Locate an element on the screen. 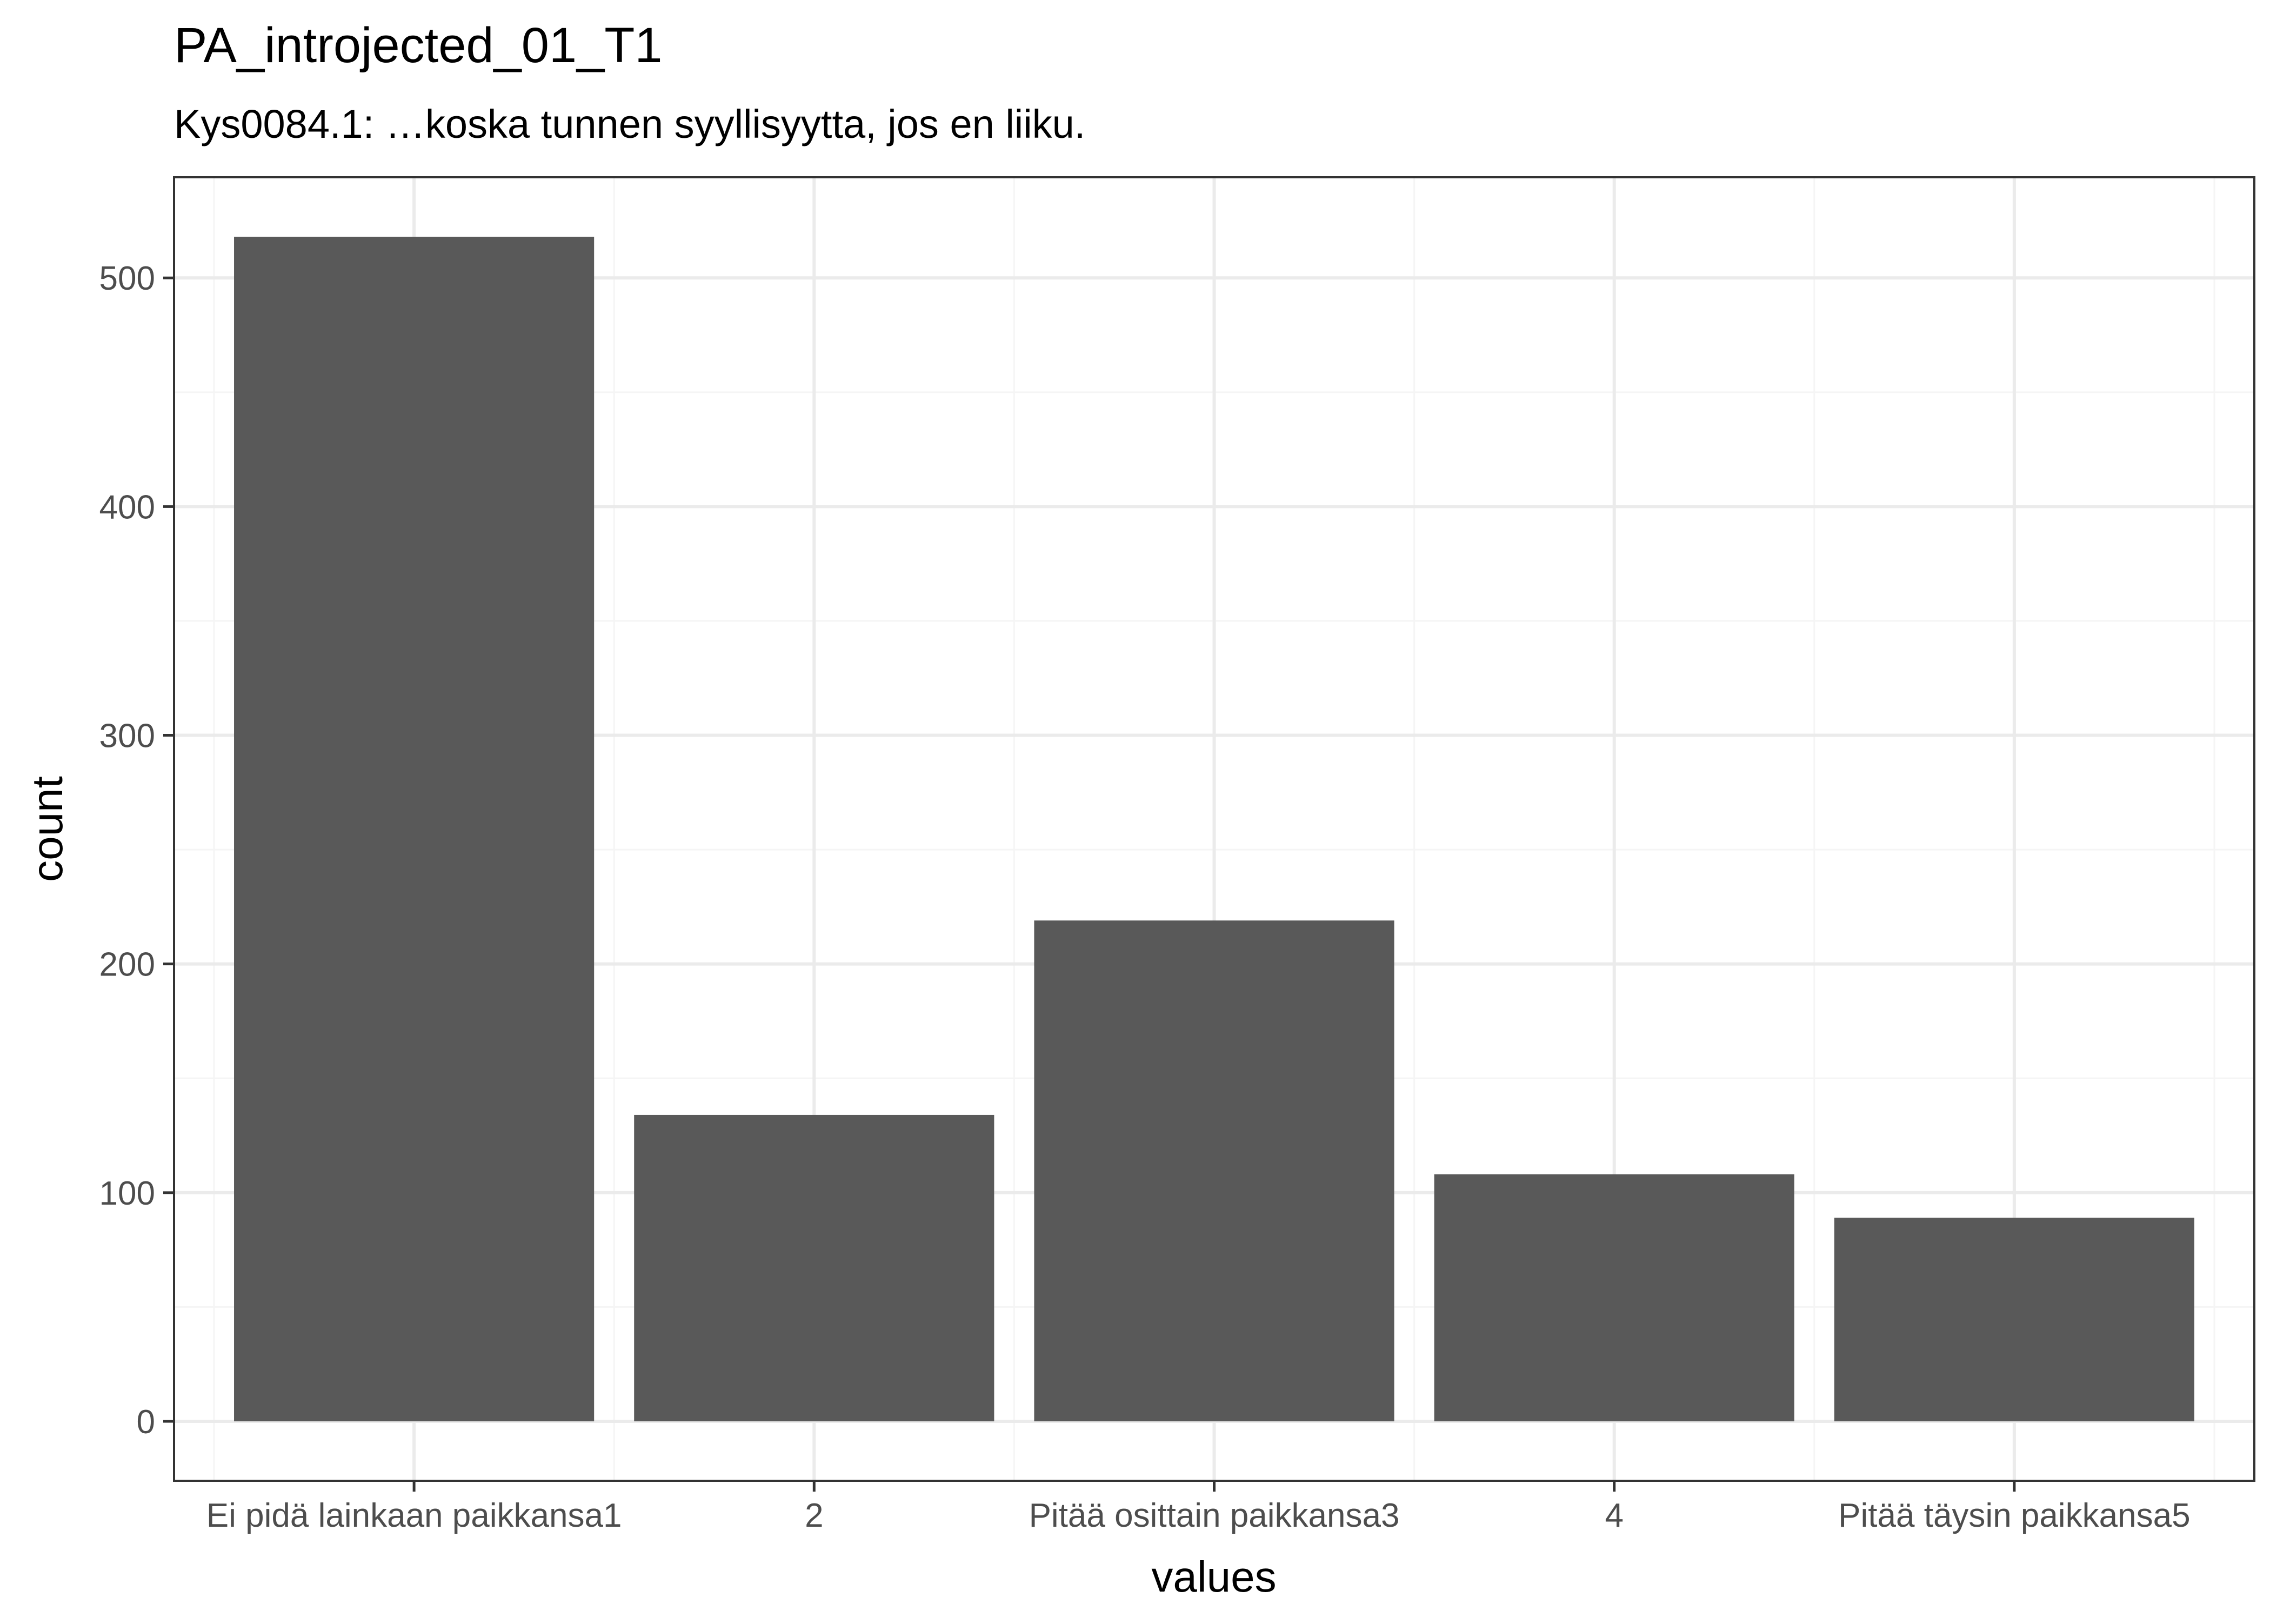 The image size is (2270, 1624). x-tick-label: Pitää täysin paikkansa5 is located at coordinates (2014, 1515).